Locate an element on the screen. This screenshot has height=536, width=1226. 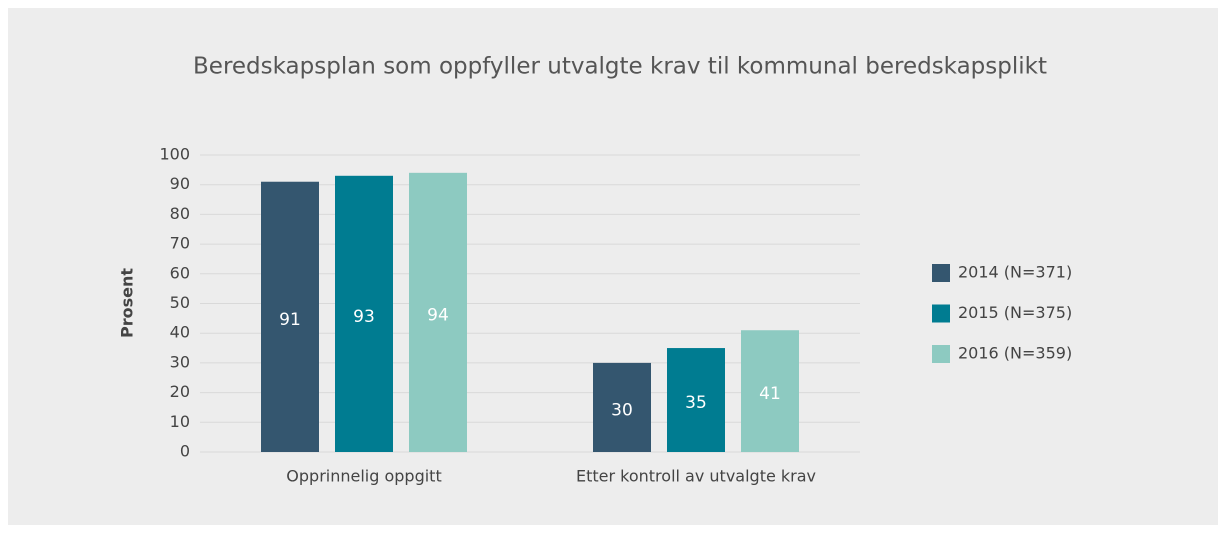
y-tick-label: 0 is located at coordinates (185, 451).